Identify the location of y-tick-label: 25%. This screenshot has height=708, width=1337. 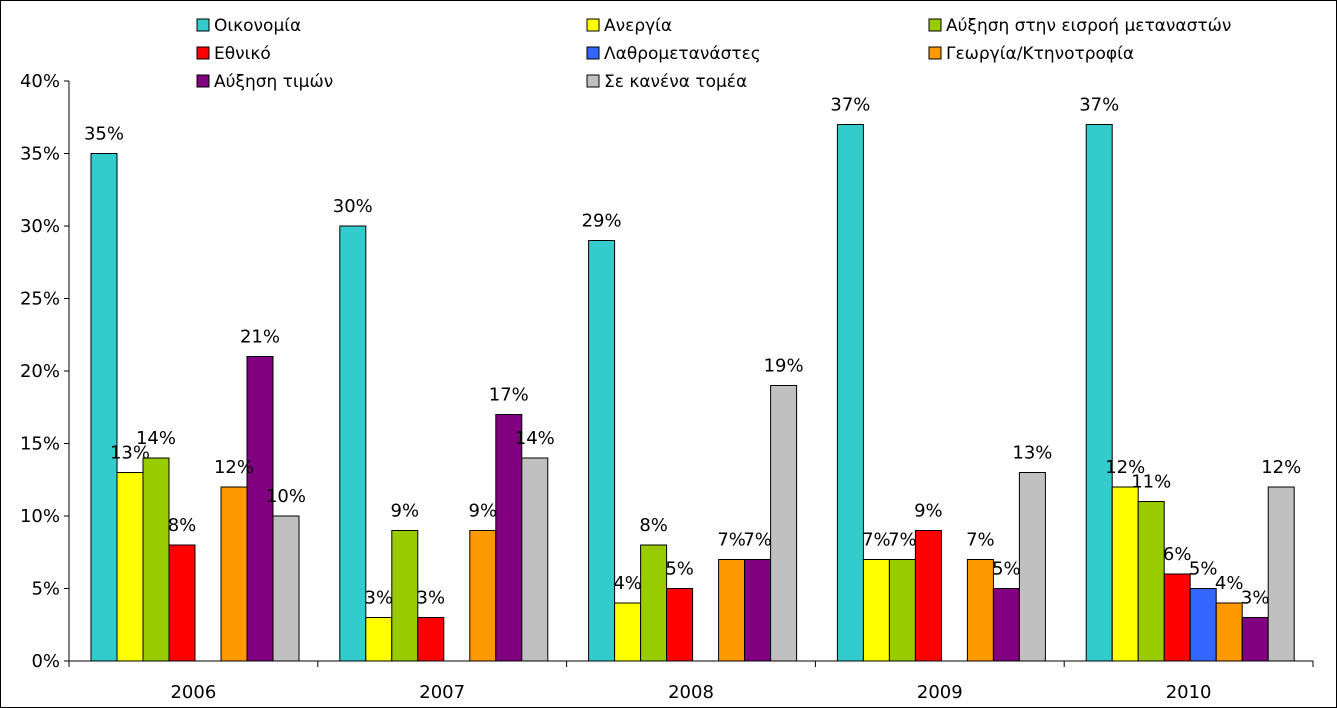
(40, 299).